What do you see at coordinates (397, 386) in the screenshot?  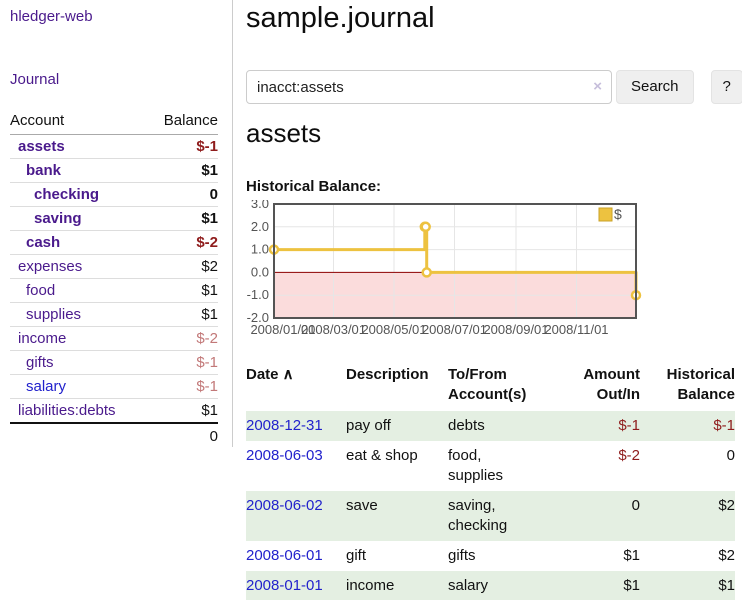 I see `register-column-header-description: Description` at bounding box center [397, 386].